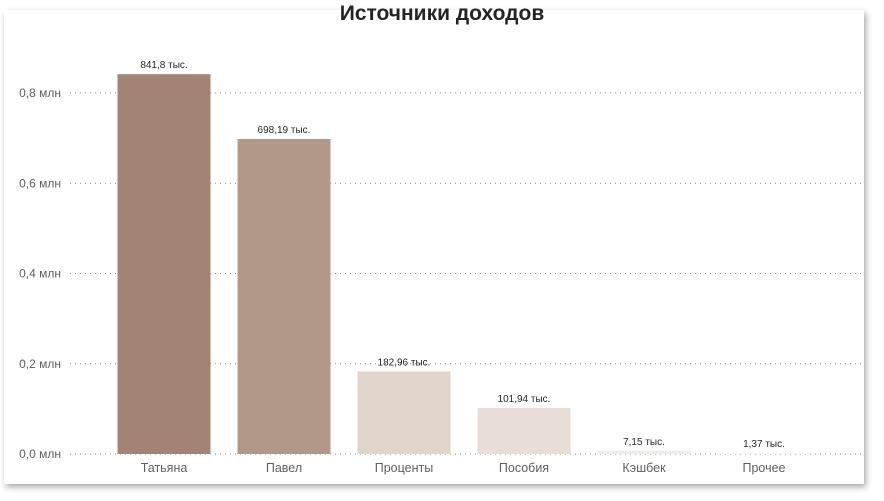 This screenshot has height=501, width=884. What do you see at coordinates (524, 399) in the screenshot?
I see `data-label: 101,94 тыс.` at bounding box center [524, 399].